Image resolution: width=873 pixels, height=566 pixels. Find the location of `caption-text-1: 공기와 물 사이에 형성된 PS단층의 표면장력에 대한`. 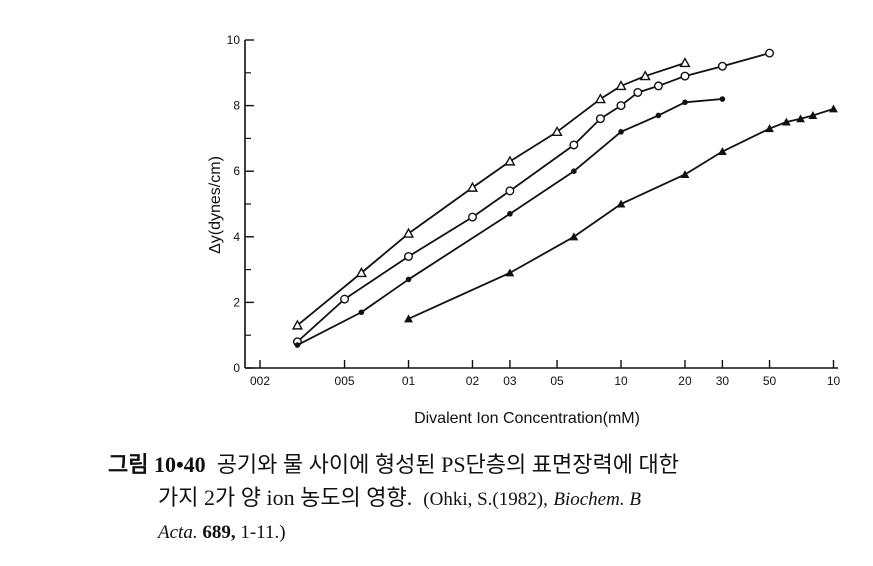

caption-text-1: 공기와 물 사이에 형성된 PS단층의 표면장력에 대한 is located at coordinates (447, 464).